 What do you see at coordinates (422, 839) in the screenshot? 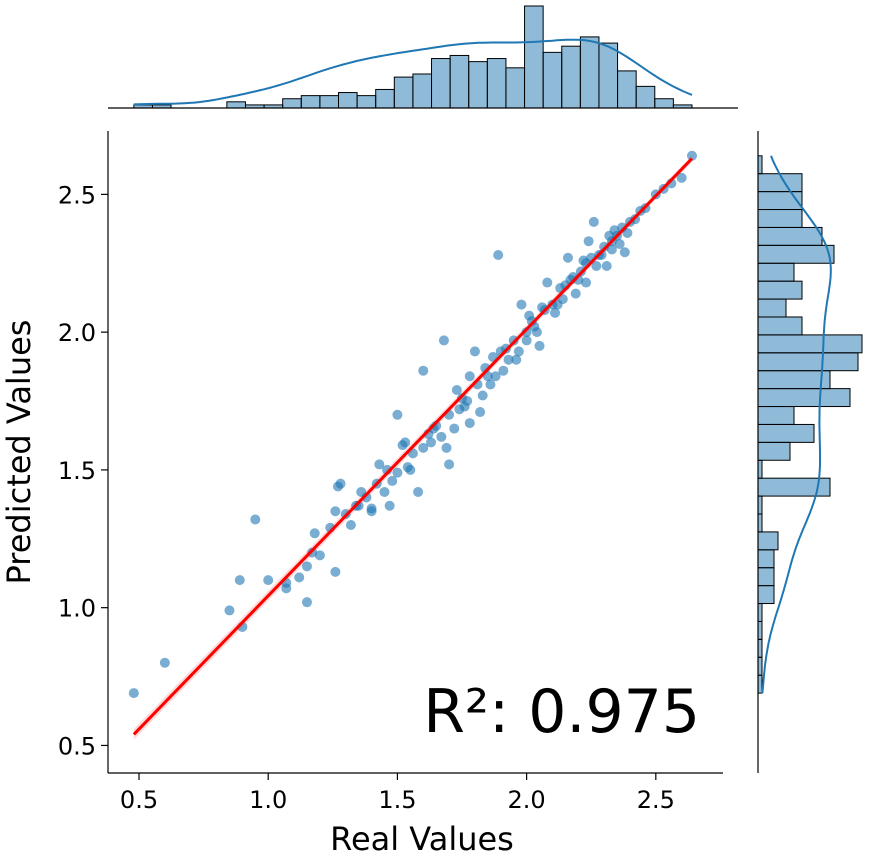
I see `x-axis-label: Real Values` at bounding box center [422, 839].